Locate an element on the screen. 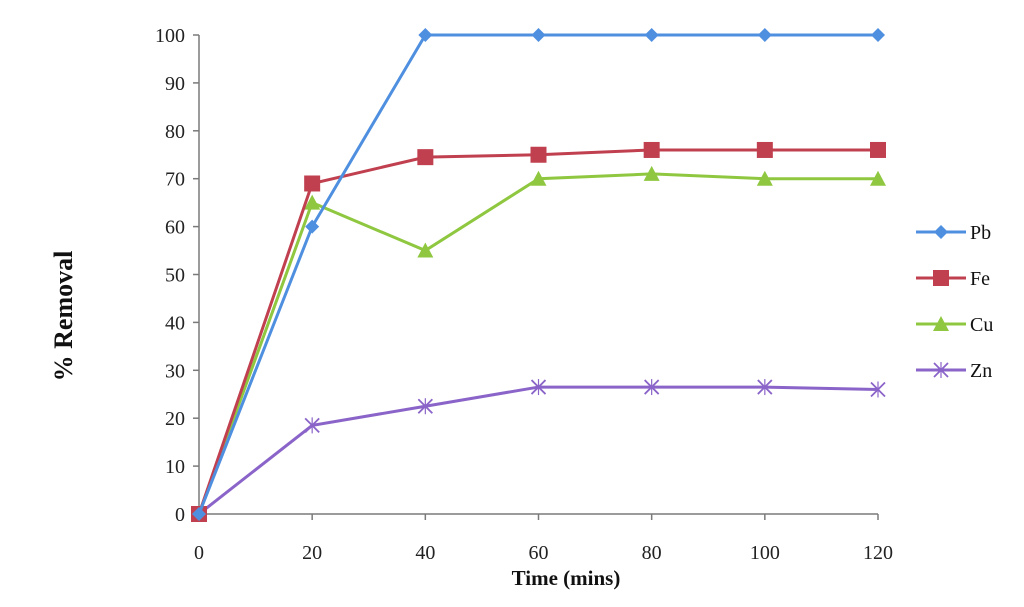 This screenshot has height=607, width=1024. y-tick-label: 40 is located at coordinates (175, 323).